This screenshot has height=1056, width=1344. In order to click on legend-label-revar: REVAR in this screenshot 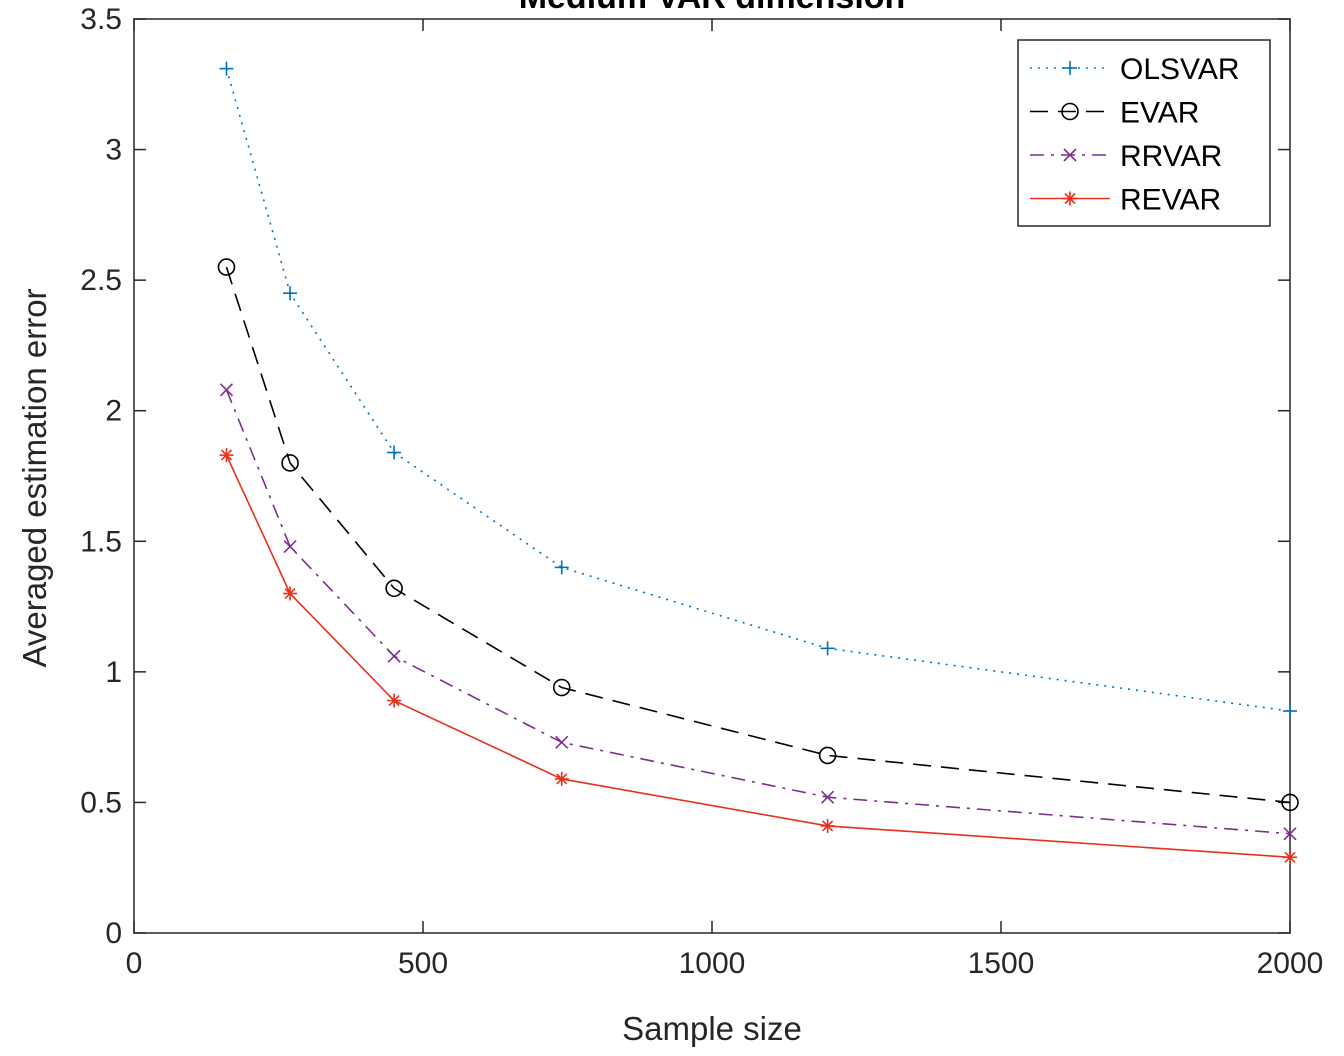, I will do `click(1170, 200)`.